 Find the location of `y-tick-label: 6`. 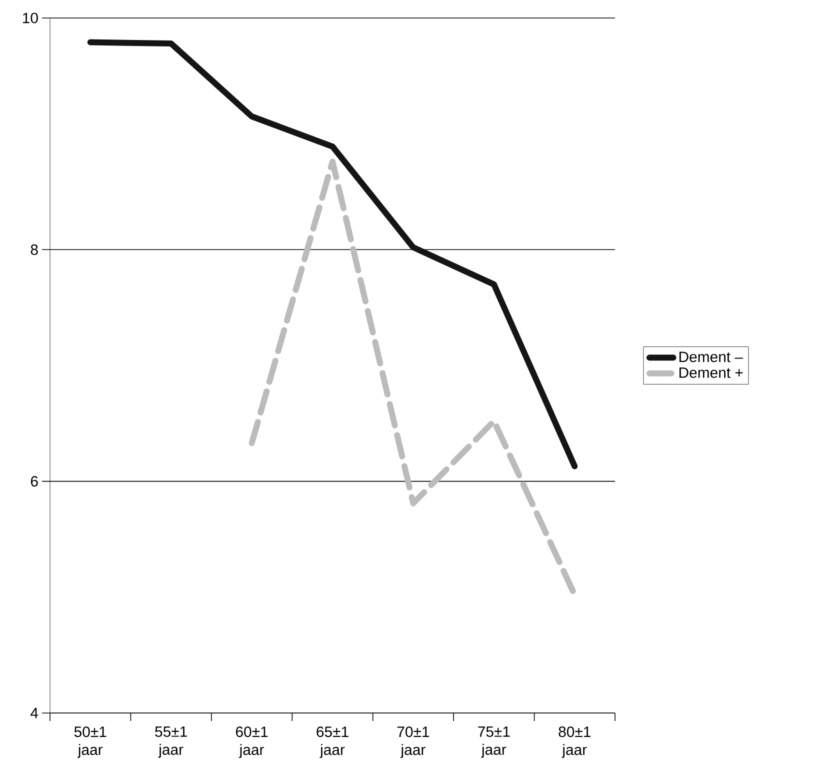

y-tick-label: 6 is located at coordinates (34, 481).